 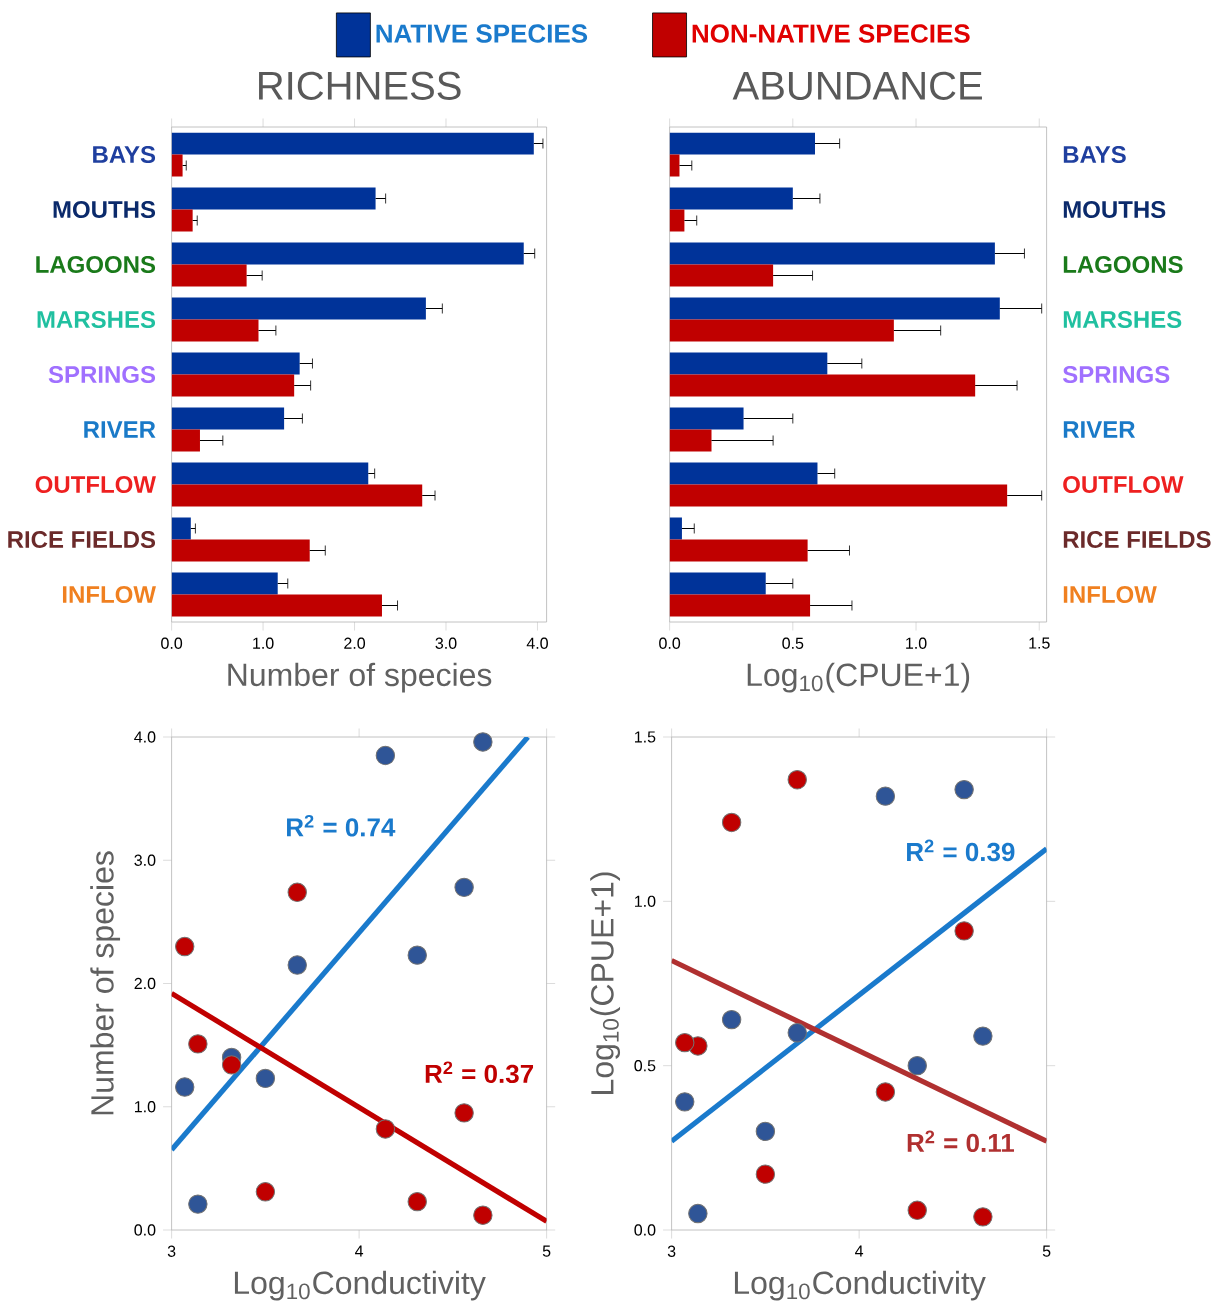 I want to click on x-tick-label: 0.0, so click(x=670, y=643).